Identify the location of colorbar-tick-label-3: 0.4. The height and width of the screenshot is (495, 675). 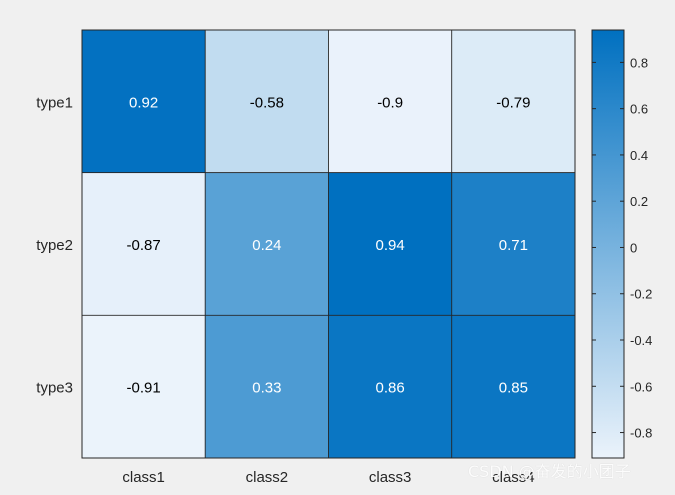
(639, 155).